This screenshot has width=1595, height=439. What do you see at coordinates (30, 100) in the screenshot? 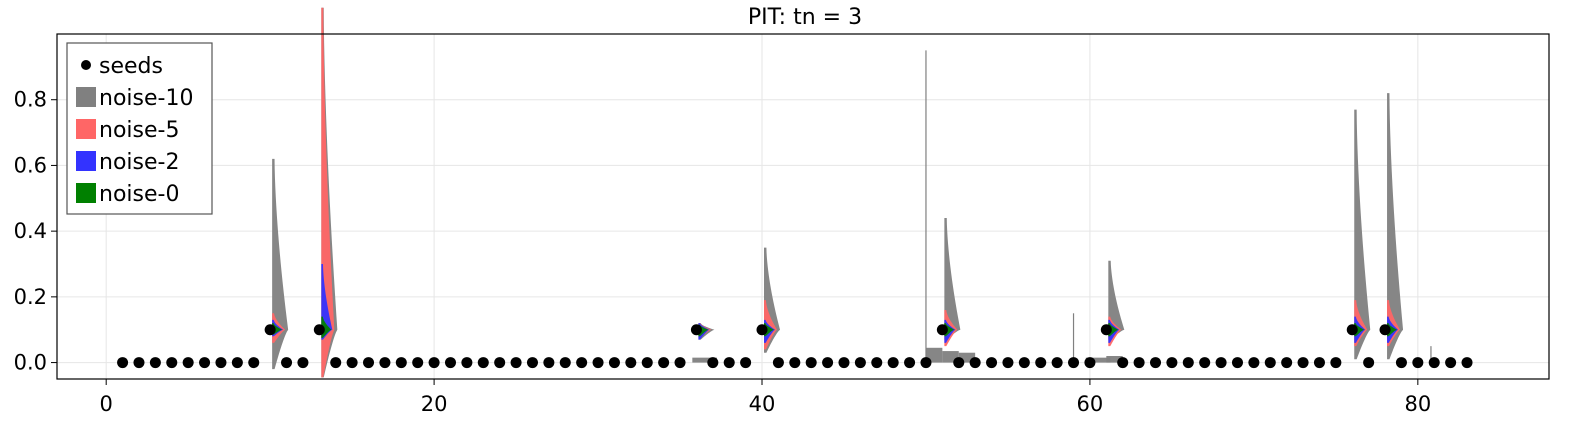
I see `y-tick-label: 0.8` at bounding box center [30, 100].